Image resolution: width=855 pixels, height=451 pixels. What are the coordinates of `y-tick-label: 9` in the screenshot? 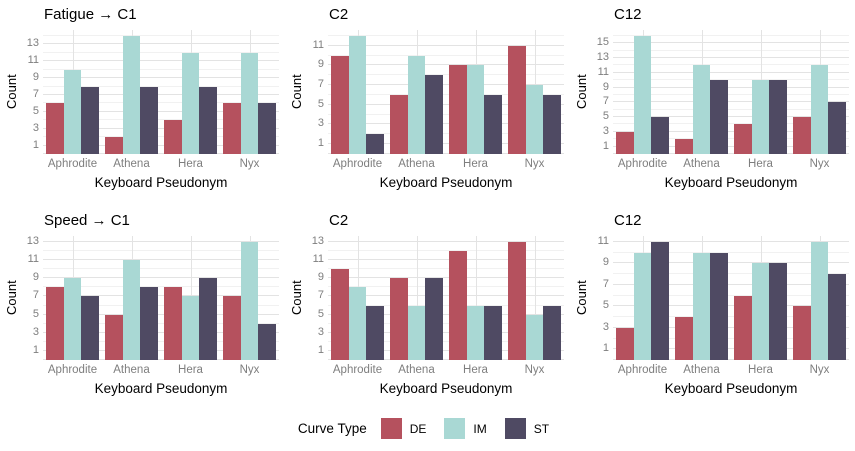 It's located at (320, 277).